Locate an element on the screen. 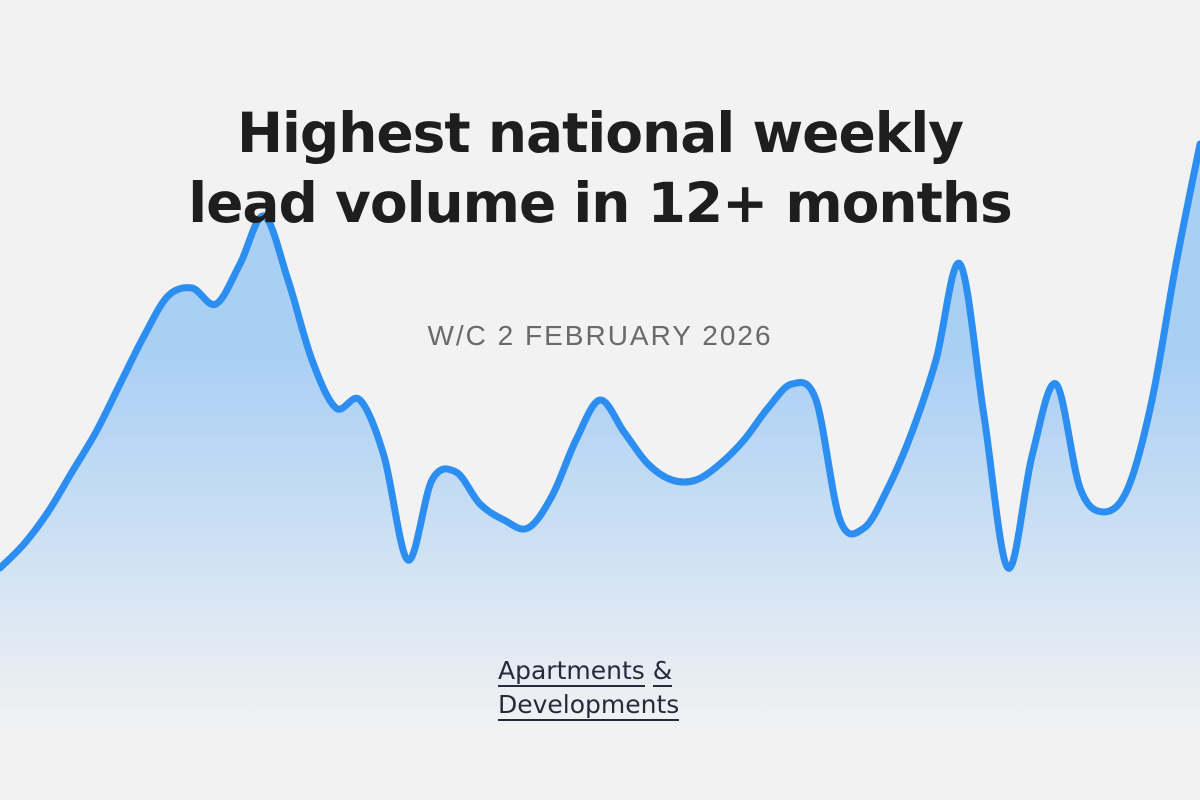  brand-word-apartments: Apartments is located at coordinates (571, 671).